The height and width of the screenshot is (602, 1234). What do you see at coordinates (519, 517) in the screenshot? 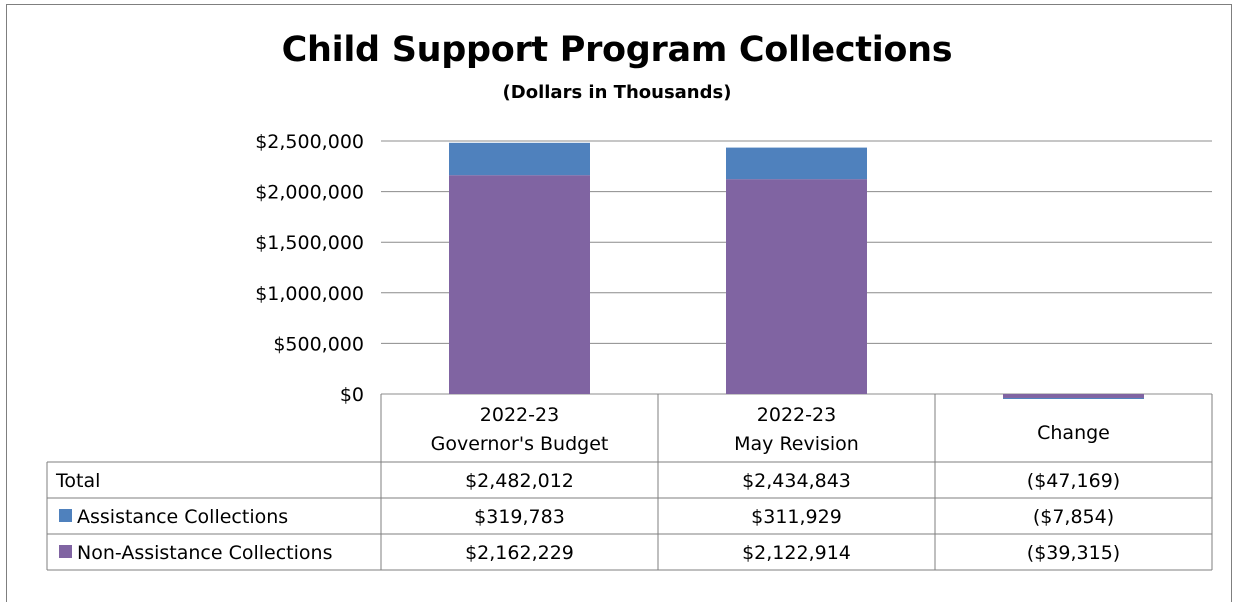
I see `table-cell: $319,783` at bounding box center [519, 517].